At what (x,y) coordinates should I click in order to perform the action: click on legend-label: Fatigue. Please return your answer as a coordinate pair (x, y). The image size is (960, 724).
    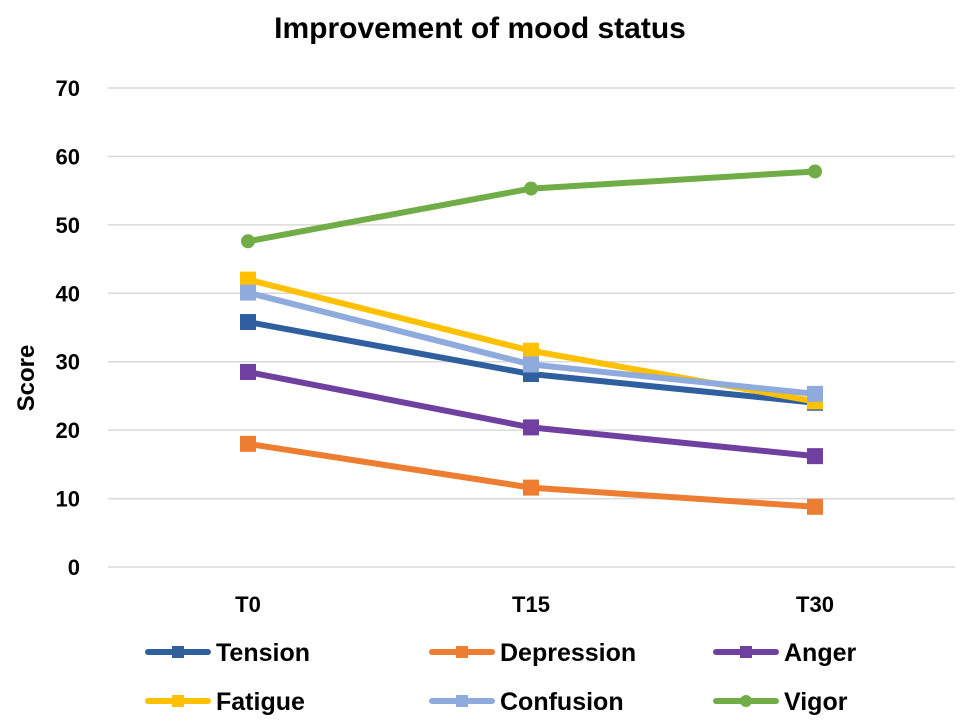
    Looking at the image, I should click on (260, 702).